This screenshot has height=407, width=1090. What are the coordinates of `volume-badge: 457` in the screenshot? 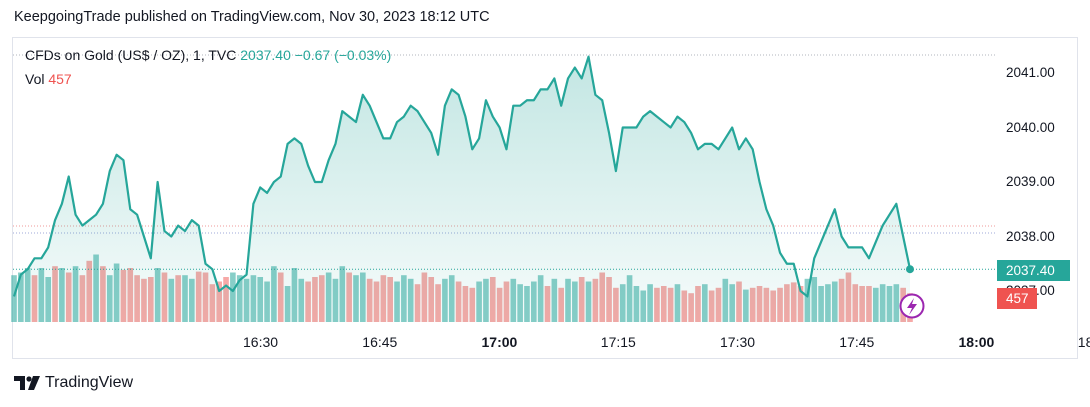 It's located at (1017, 298).